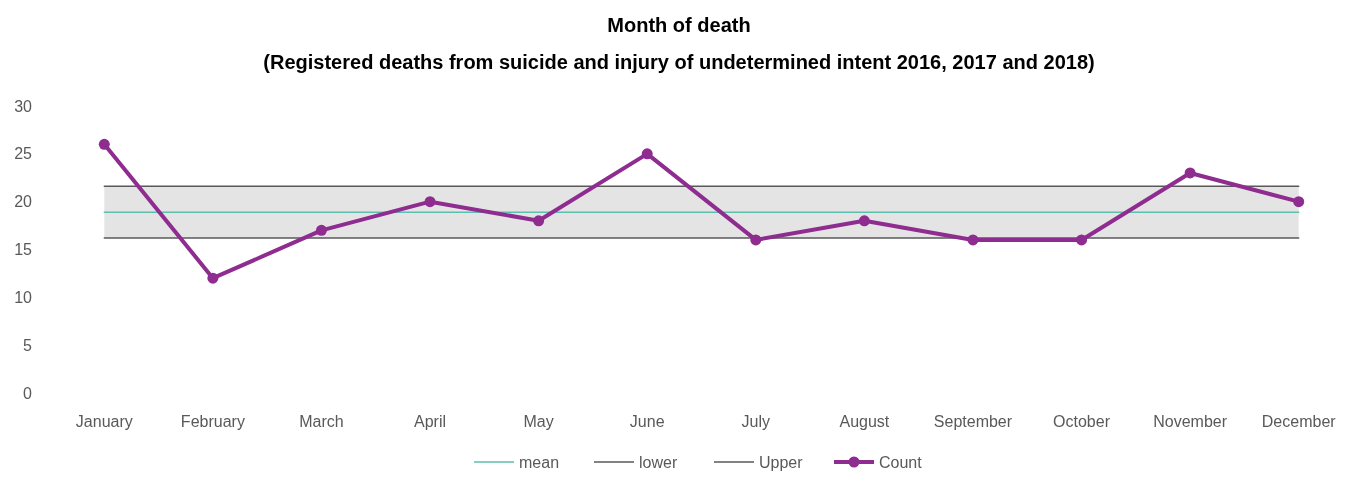 The height and width of the screenshot is (477, 1358). Describe the element at coordinates (23, 106) in the screenshot. I see `y-tick-label: 30` at that location.